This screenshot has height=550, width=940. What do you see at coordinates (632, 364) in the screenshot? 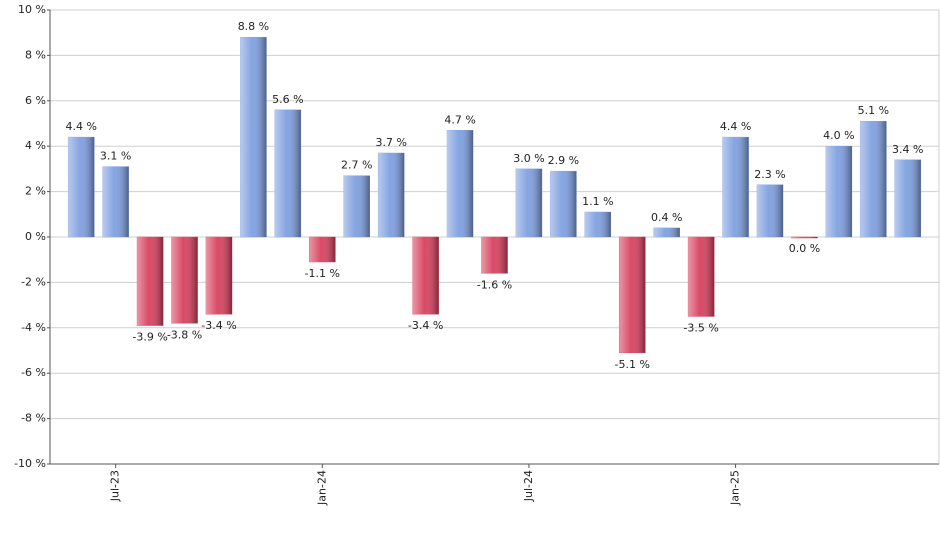
I see `value-label: -5.1 %` at bounding box center [632, 364].